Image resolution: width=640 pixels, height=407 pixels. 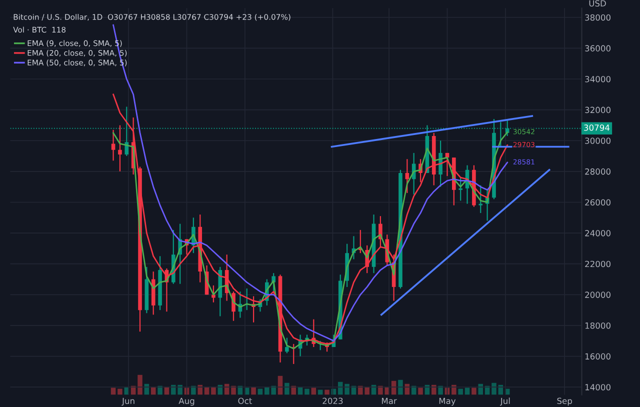 I want to click on y-tick-label: 26000, so click(x=597, y=202).